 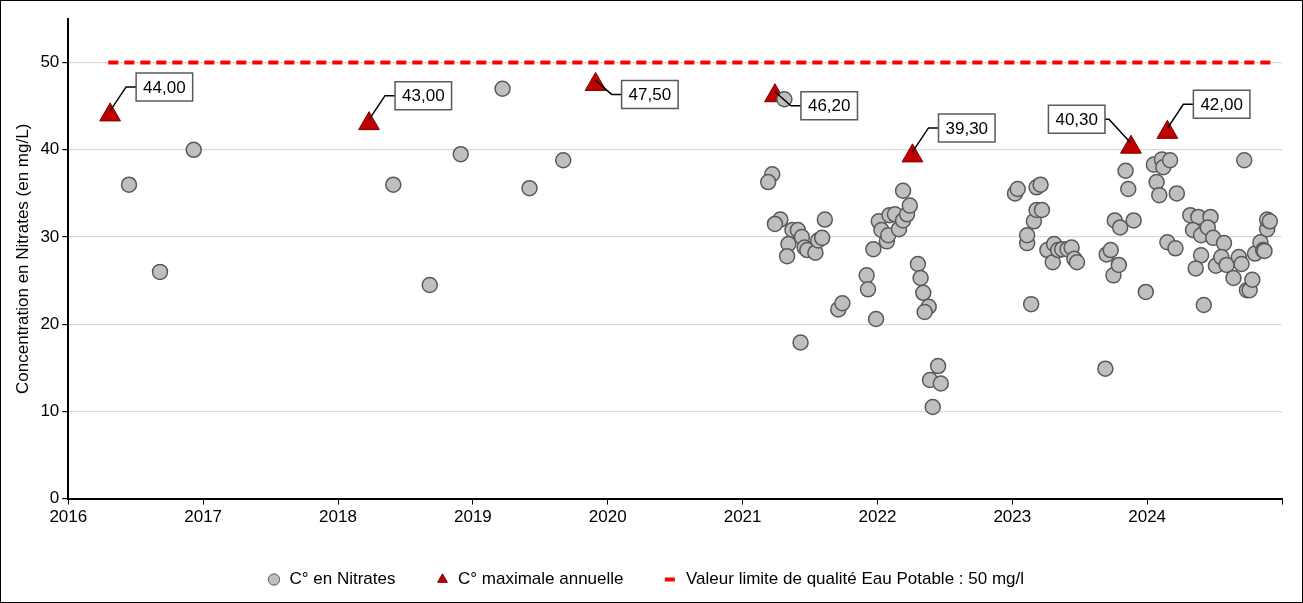 What do you see at coordinates (50, 149) in the screenshot?
I see `y-tick-label: 40` at bounding box center [50, 149].